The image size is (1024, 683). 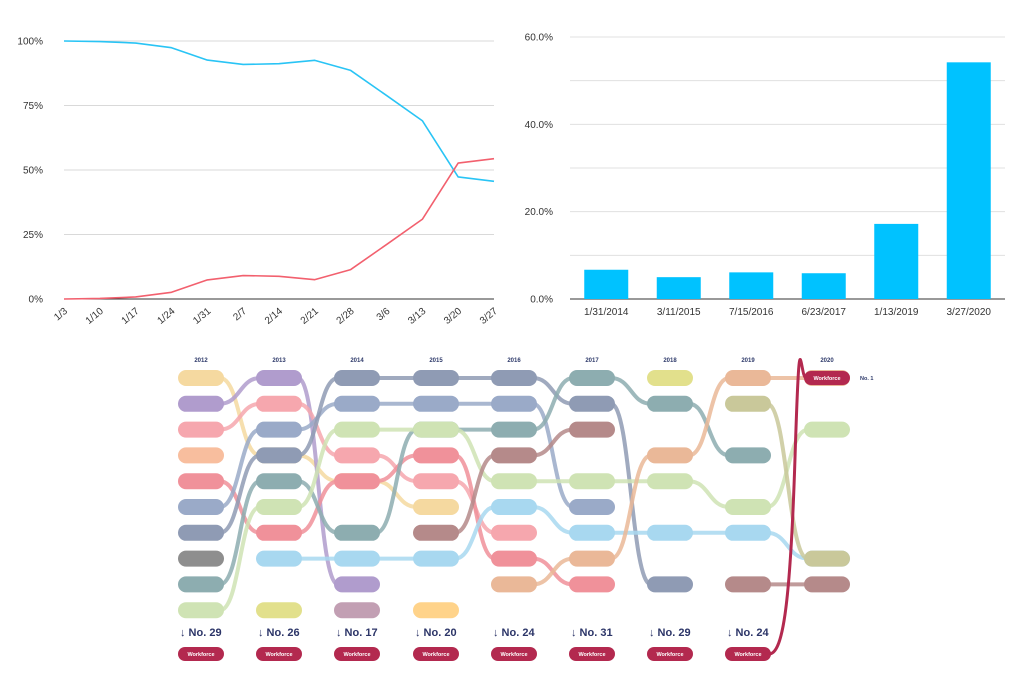 I want to click on y-tick-label: 75%, so click(x=33, y=106).